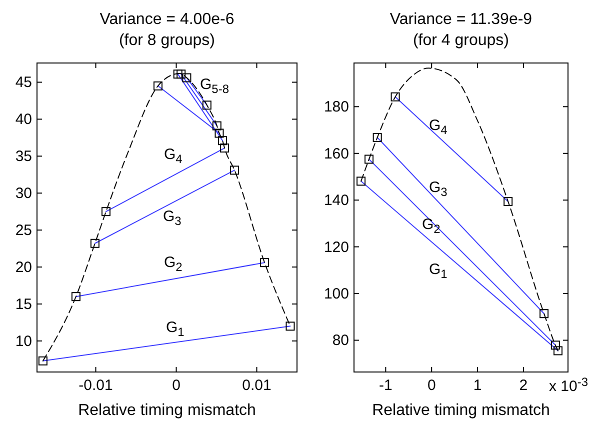 The image size is (590, 424). What do you see at coordinates (477, 385) in the screenshot?
I see `x-tick-label: 1` at bounding box center [477, 385].